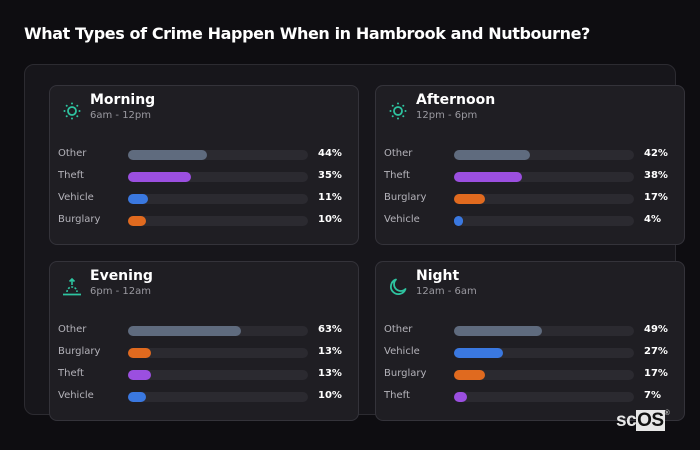  What do you see at coordinates (123, 100) in the screenshot?
I see `panel-title: Morning` at bounding box center [123, 100].